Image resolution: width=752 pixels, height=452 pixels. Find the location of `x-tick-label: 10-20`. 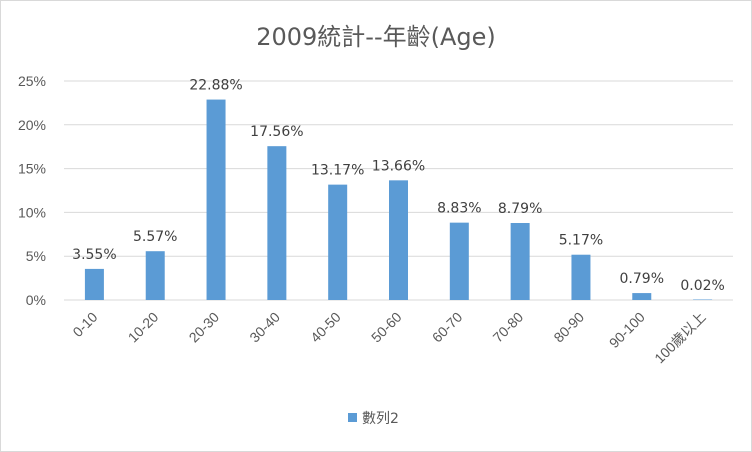

x-tick-label: 10-20 is located at coordinates (143, 327).